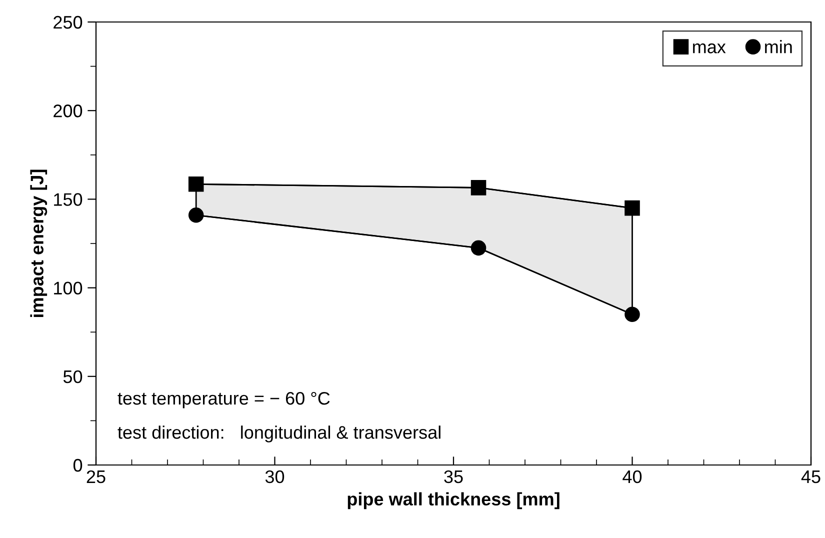 This screenshot has width=825, height=538. Describe the element at coordinates (632, 477) in the screenshot. I see `x-tick-label: 40` at that location.